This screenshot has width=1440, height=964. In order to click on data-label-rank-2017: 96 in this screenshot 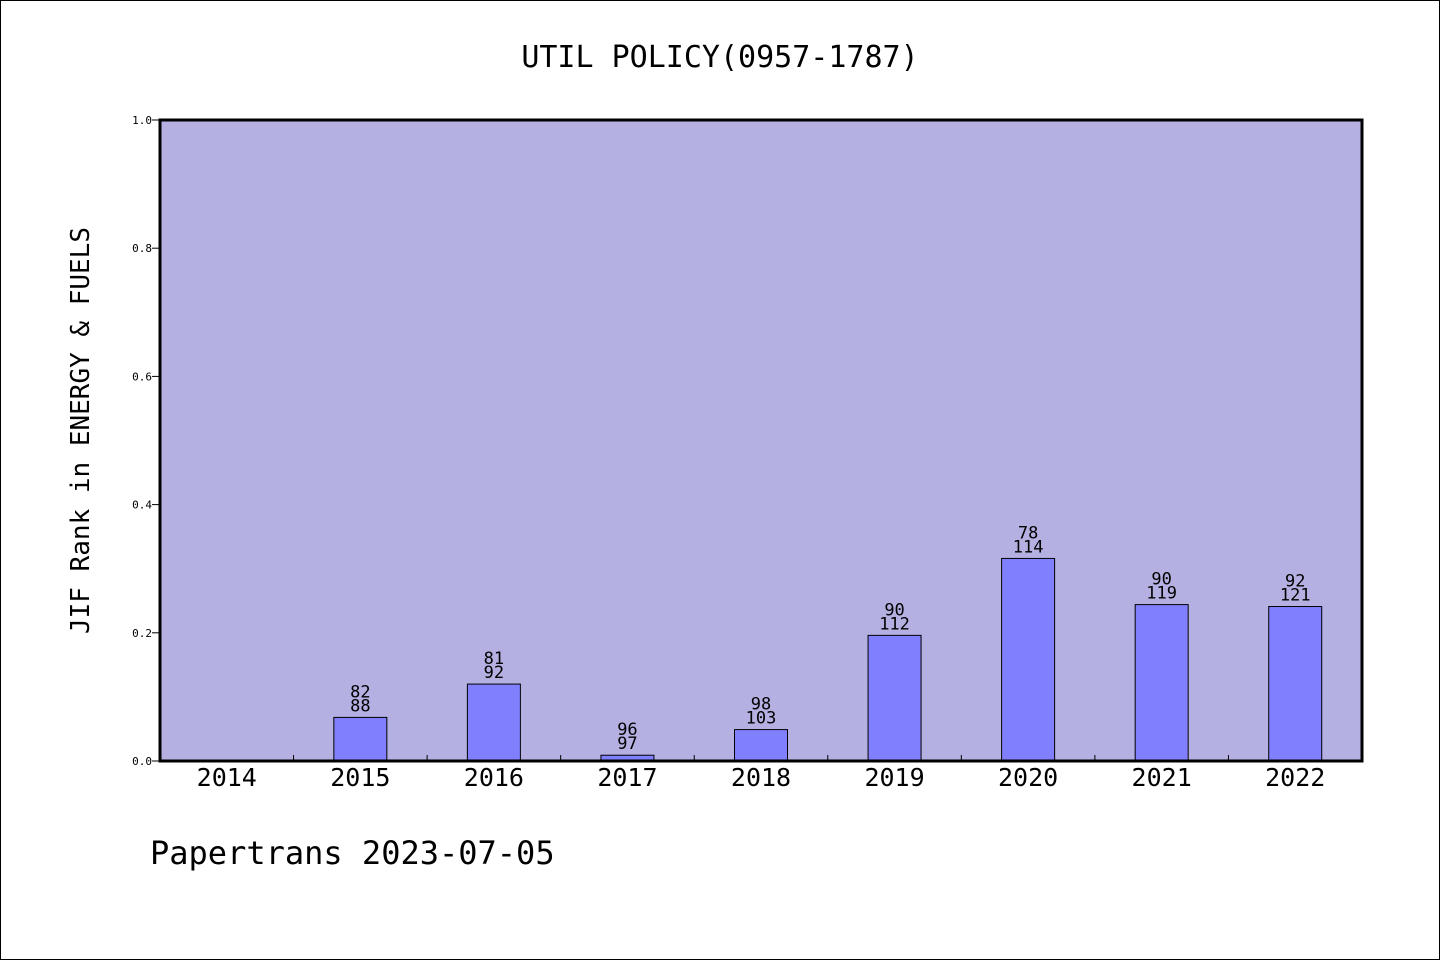, I will do `click(627, 730)`.